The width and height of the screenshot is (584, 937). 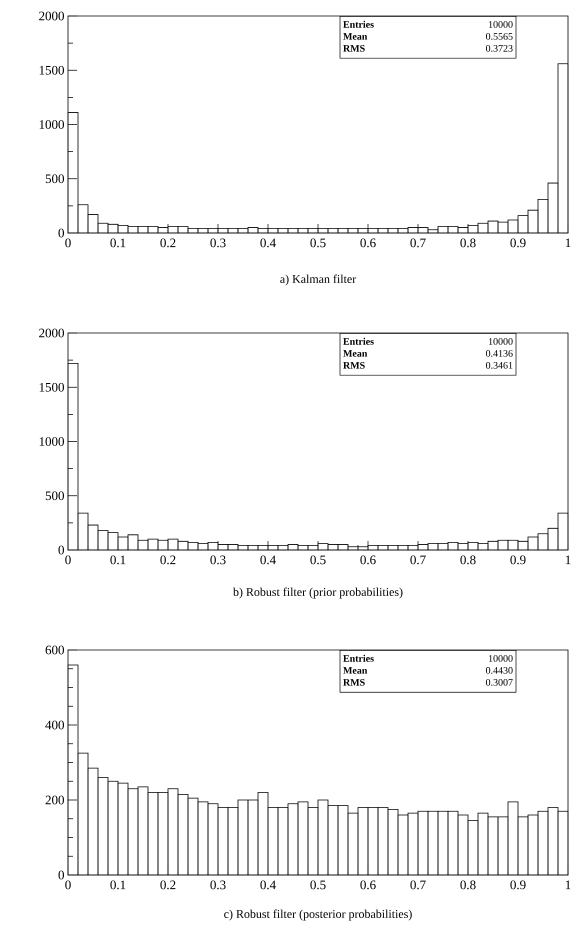 What do you see at coordinates (317, 593) in the screenshot?
I see `text: b) Robust filter (prior probabilities)` at bounding box center [317, 593].